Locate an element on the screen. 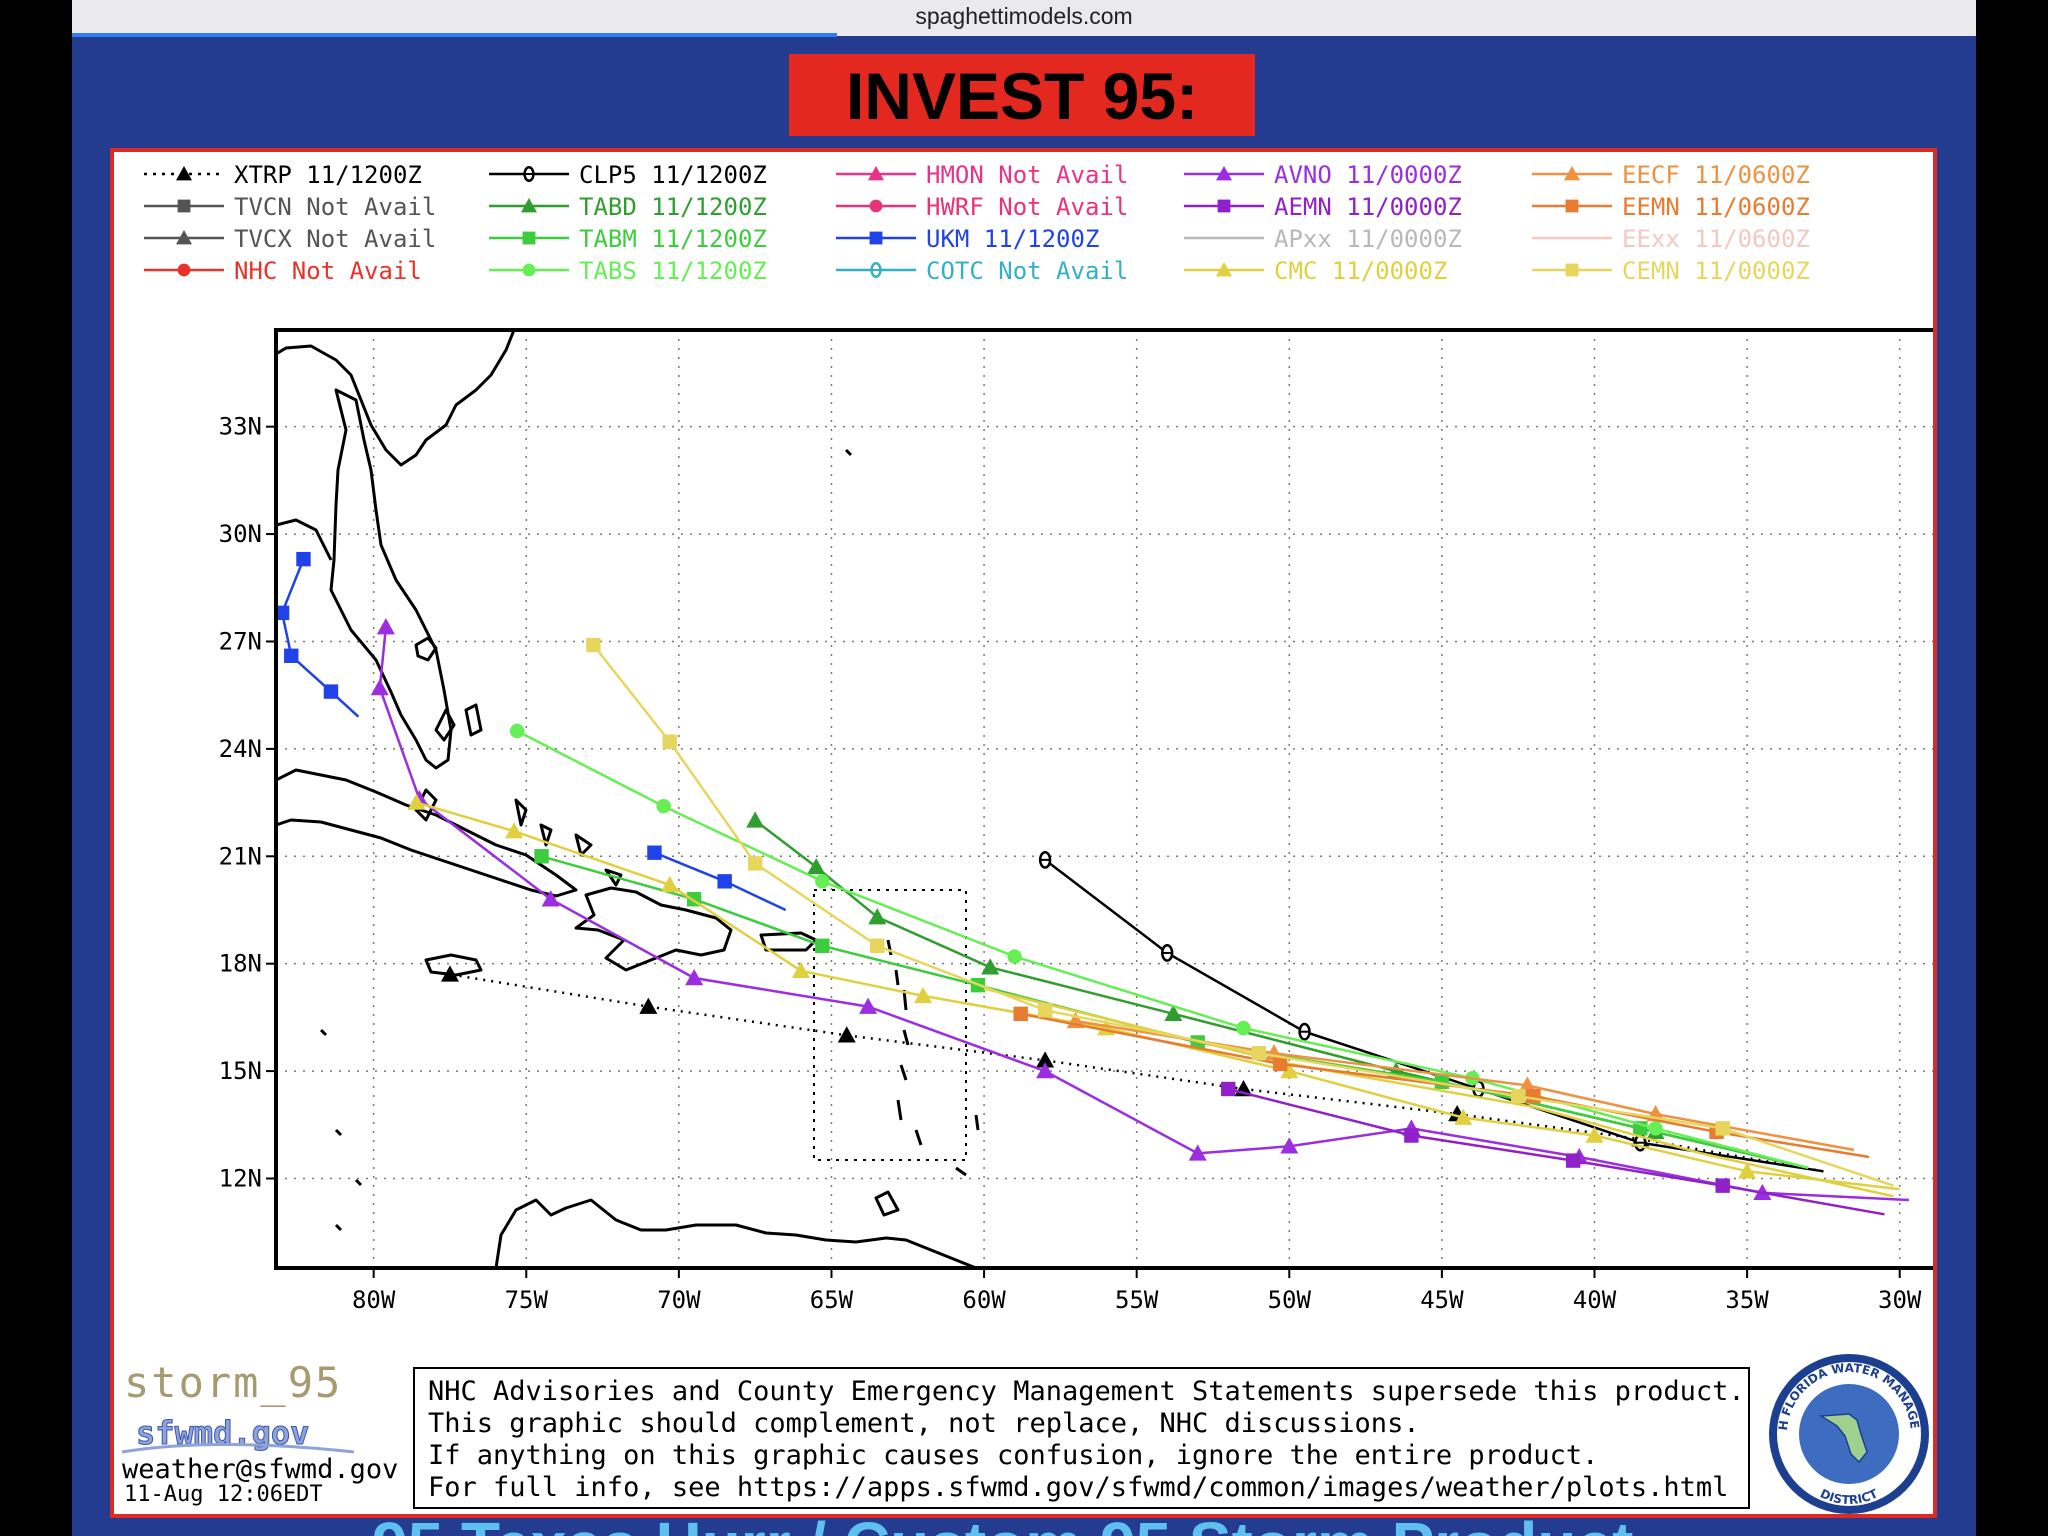 This screenshot has height=1536, width=2048. legend-item-xtrp: XTRP 11/1200Z is located at coordinates (283, 175).